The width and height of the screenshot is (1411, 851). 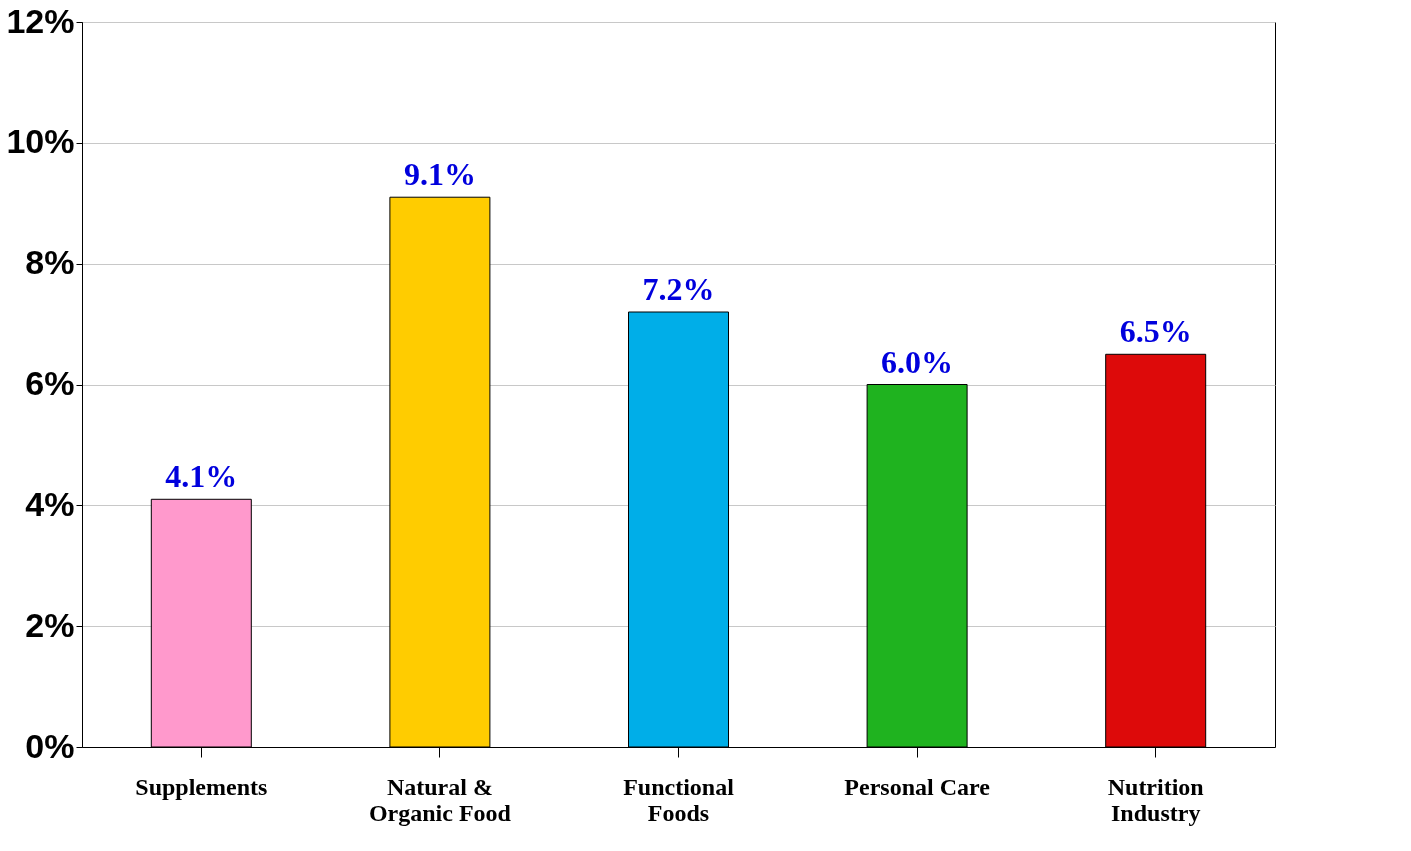 I want to click on y-tick-label: 2%, so click(x=50, y=624).